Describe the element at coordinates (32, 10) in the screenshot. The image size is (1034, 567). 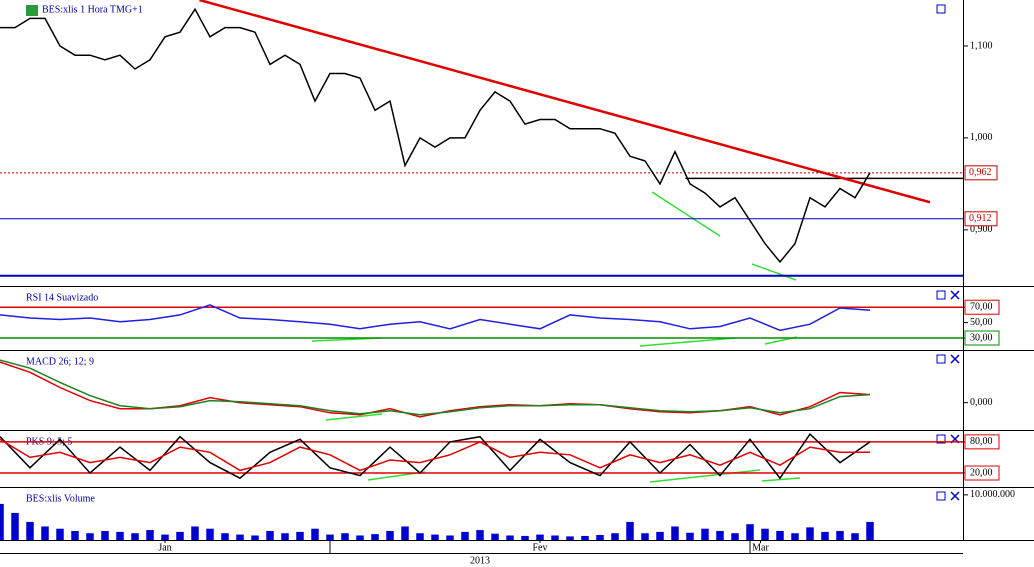
I see `eq-icon` at that location.